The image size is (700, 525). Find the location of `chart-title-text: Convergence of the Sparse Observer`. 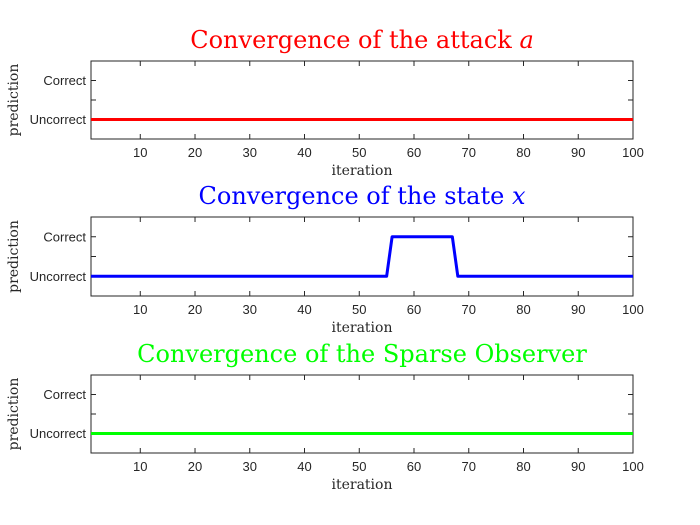

chart-title-text: Convergence of the Sparse Observer is located at coordinates (362, 354).